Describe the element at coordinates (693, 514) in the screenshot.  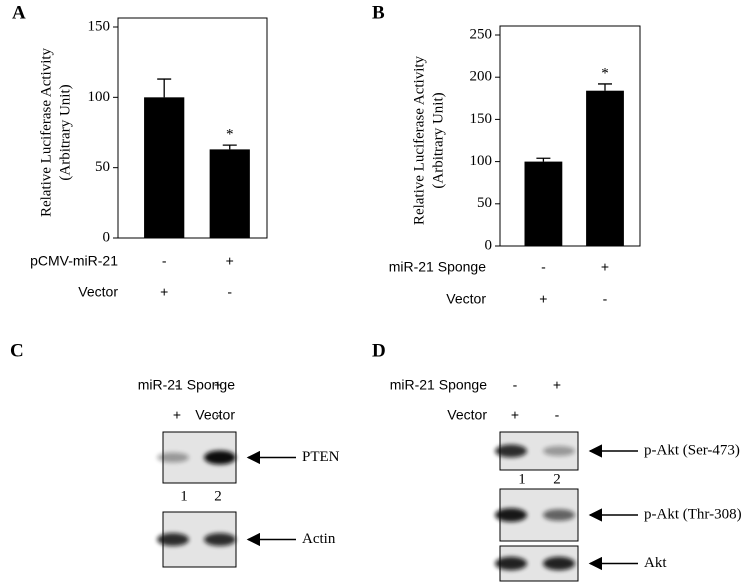
I see `band-label: p-Akt (Thr-308)` at that location.